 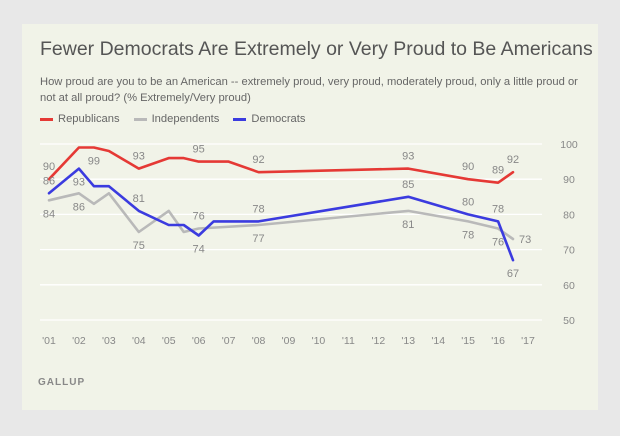 I want to click on data-label-independents-2016.5: 73, so click(x=525, y=240).